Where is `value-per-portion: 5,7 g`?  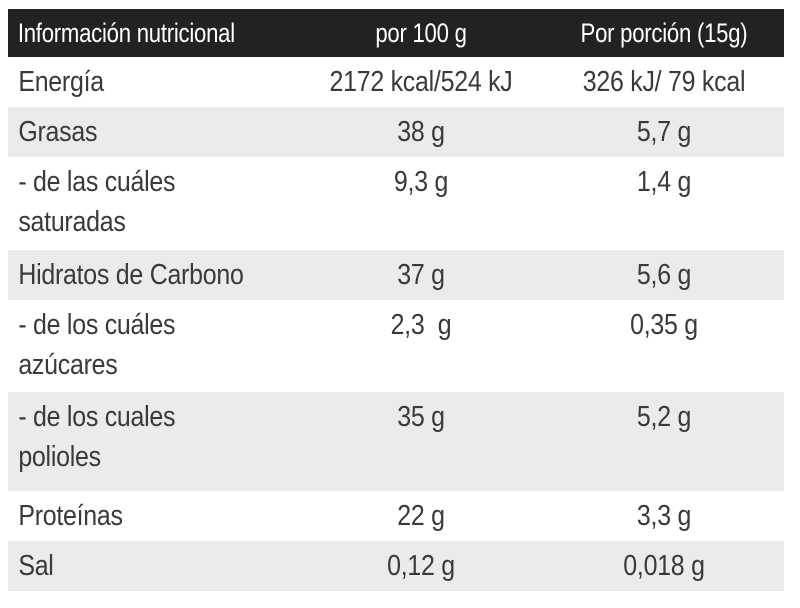 value-per-portion: 5,7 g is located at coordinates (664, 132).